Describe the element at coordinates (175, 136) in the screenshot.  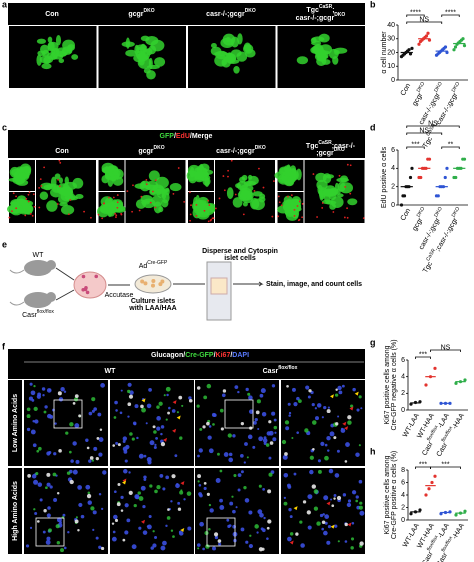
I see `text-segment: /` at that location.